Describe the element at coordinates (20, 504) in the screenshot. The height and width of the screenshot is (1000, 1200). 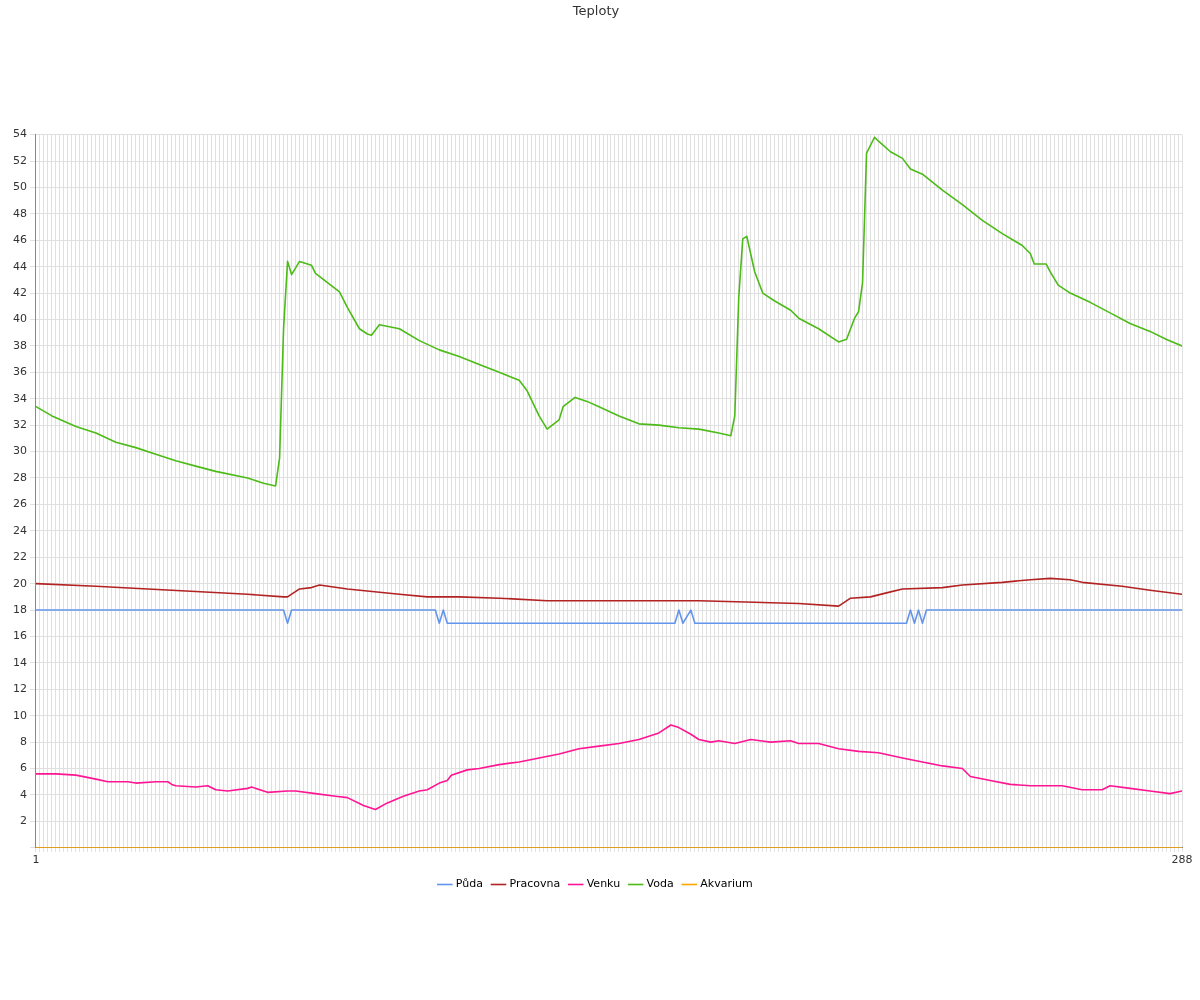
I see `y-tick-label: 26` at that location.